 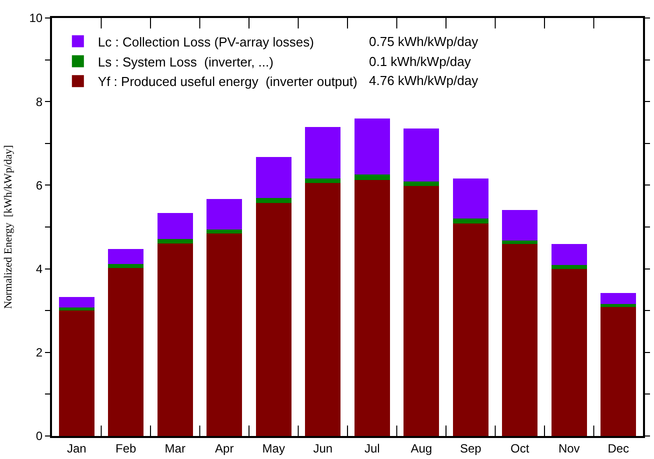 I want to click on y-tick-label: 4, so click(x=39, y=269).